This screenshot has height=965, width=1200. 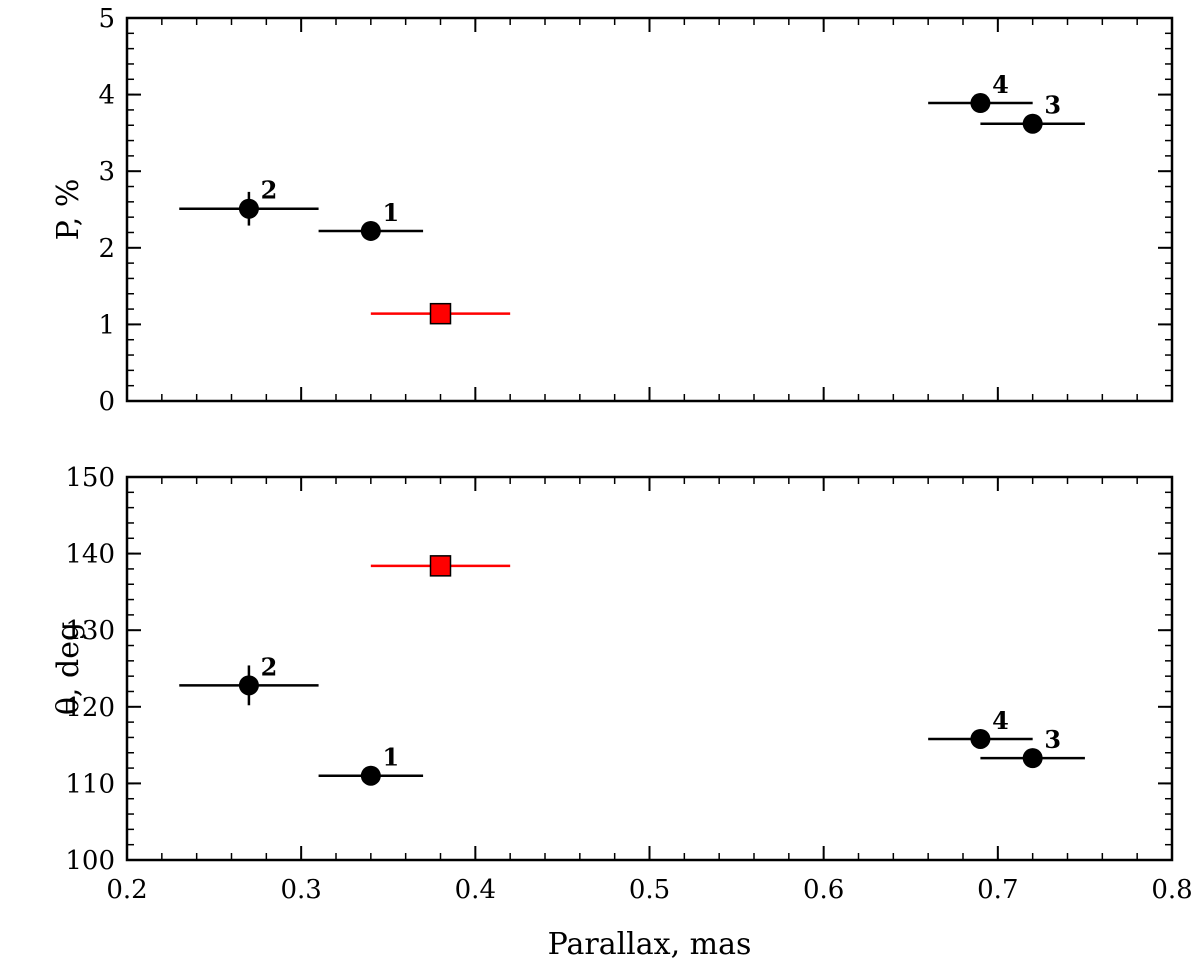 I want to click on y-tick-label: 140, so click(x=90, y=555).